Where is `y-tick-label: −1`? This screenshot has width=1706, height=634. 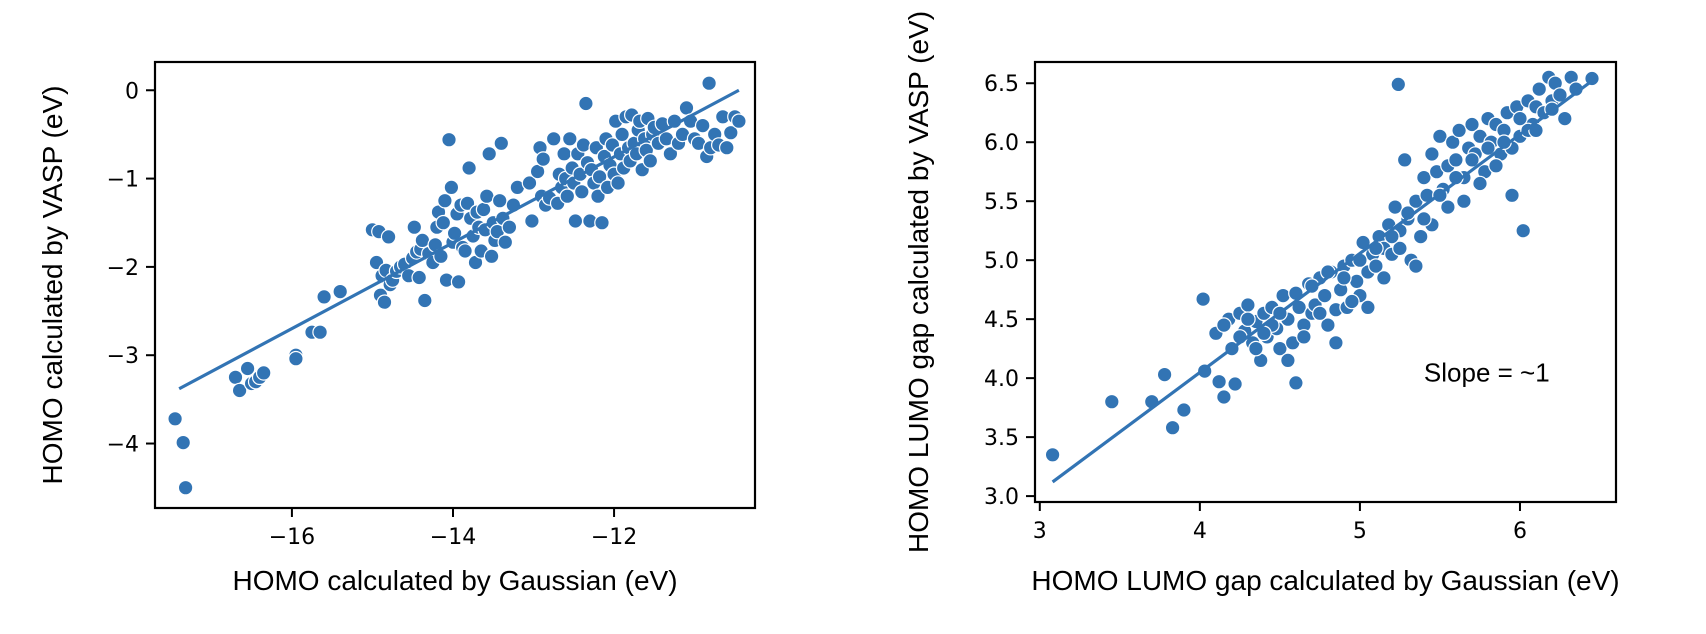
y-tick-label: −1 is located at coordinates (123, 180).